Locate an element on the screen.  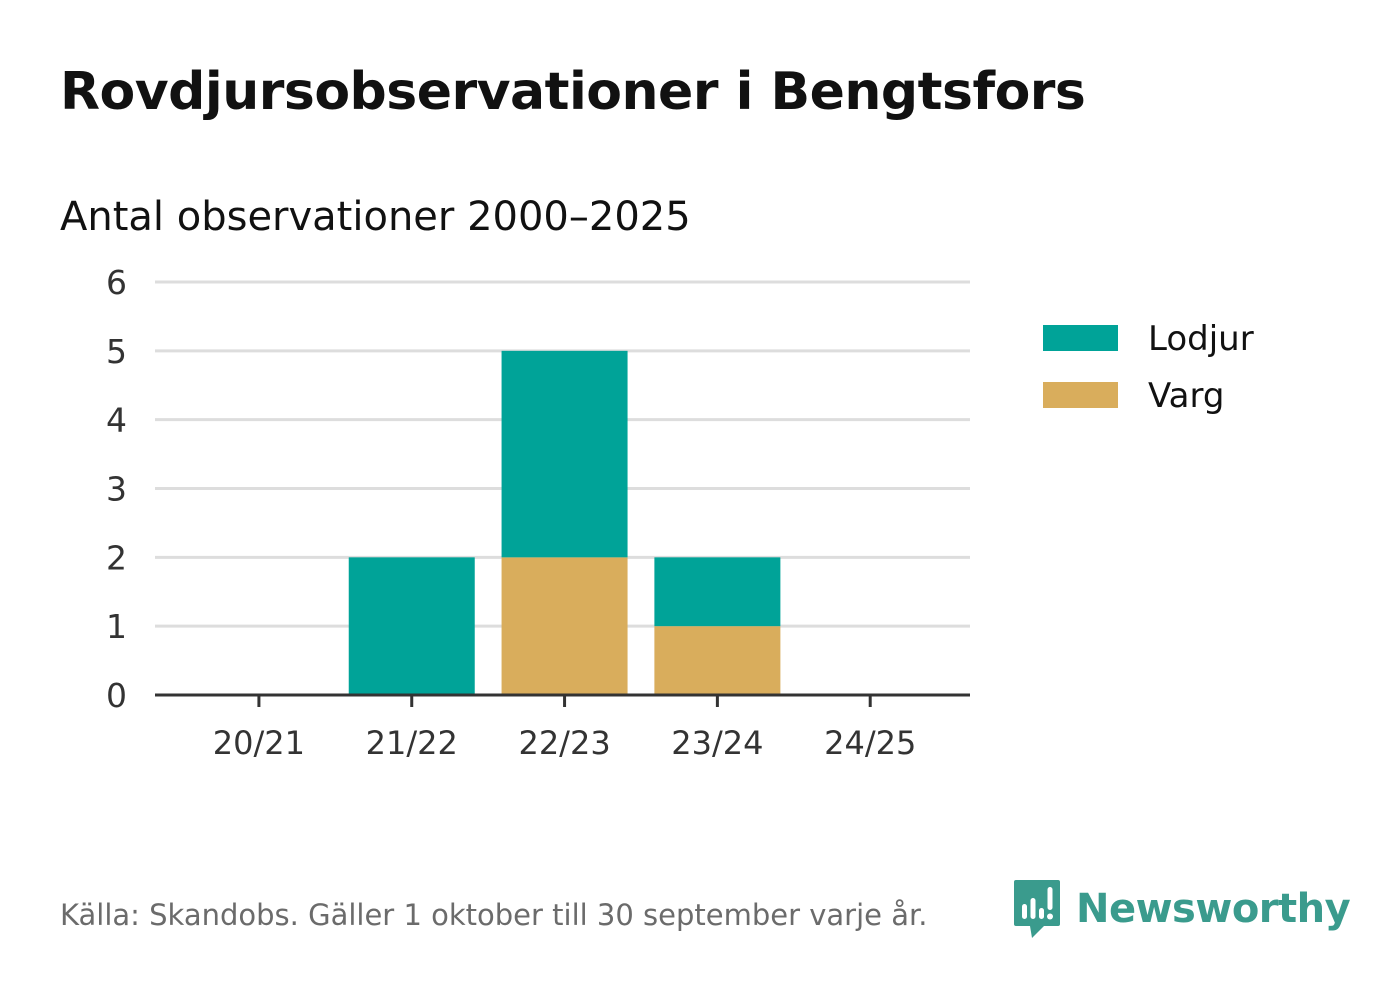
legend-label-varg: Varg is located at coordinates (1186, 396).